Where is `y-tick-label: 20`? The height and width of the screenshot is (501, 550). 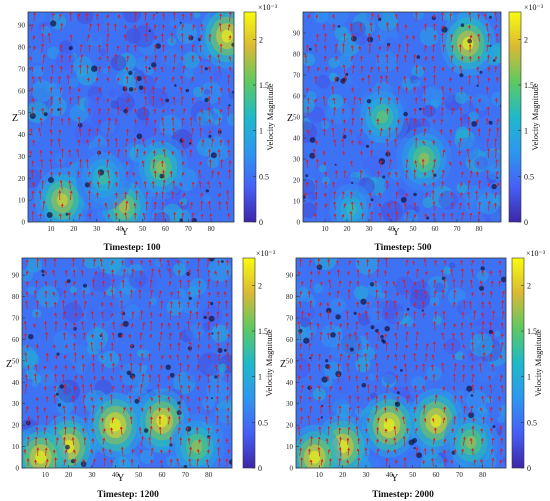 y-tick-label: 20 is located at coordinates (290, 426).